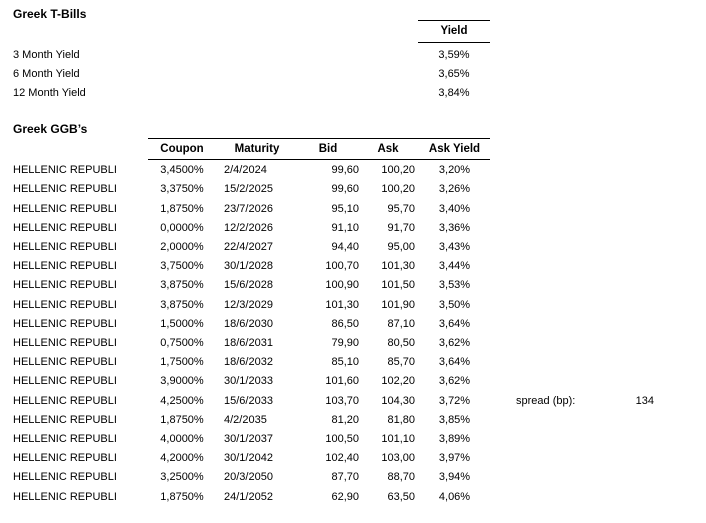  I want to click on tbills-yield-column-header: Yield, so click(454, 31).